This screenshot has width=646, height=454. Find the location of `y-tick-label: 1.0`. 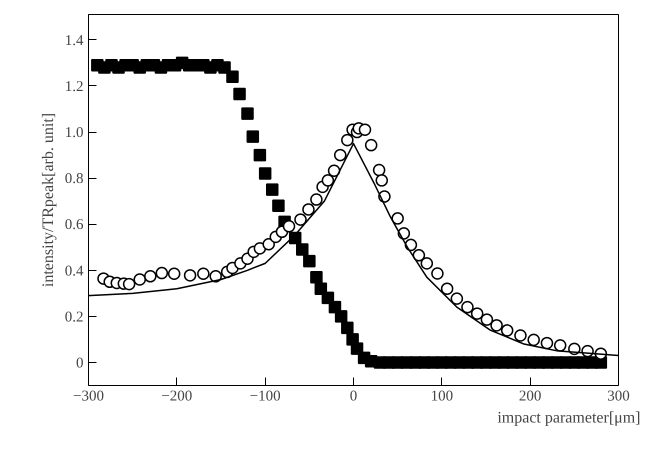

y-tick-label: 1.0 is located at coordinates (74, 133).